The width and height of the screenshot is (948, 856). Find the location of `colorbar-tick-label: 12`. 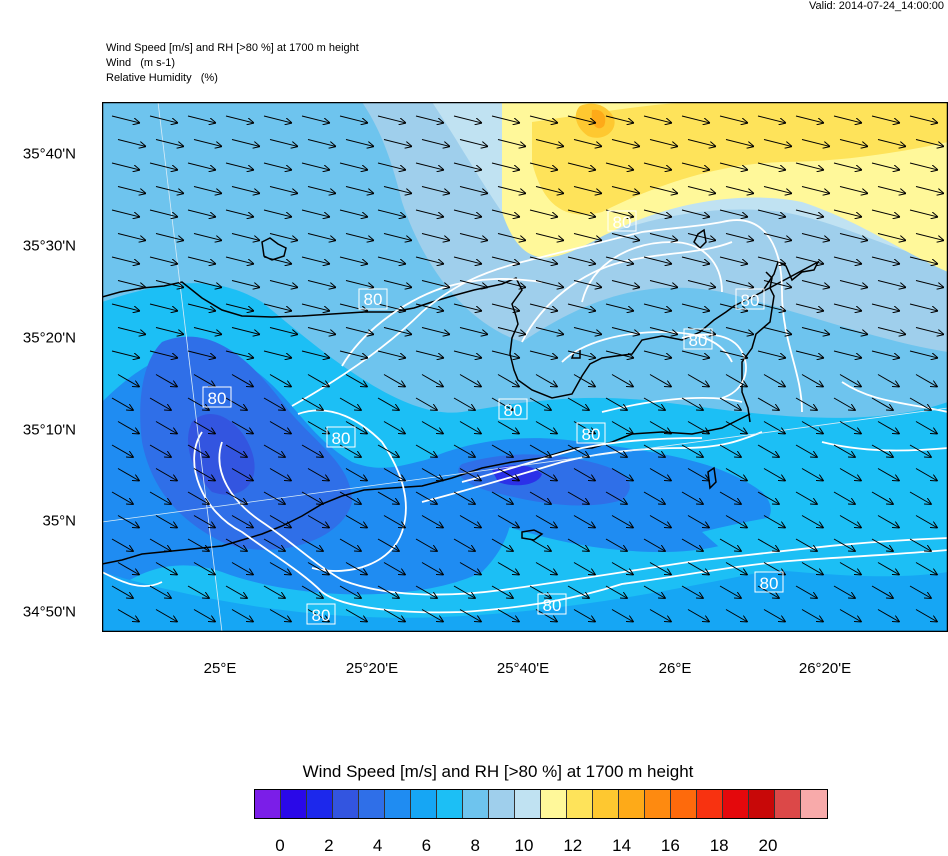

colorbar-tick-label: 12 is located at coordinates (573, 845).